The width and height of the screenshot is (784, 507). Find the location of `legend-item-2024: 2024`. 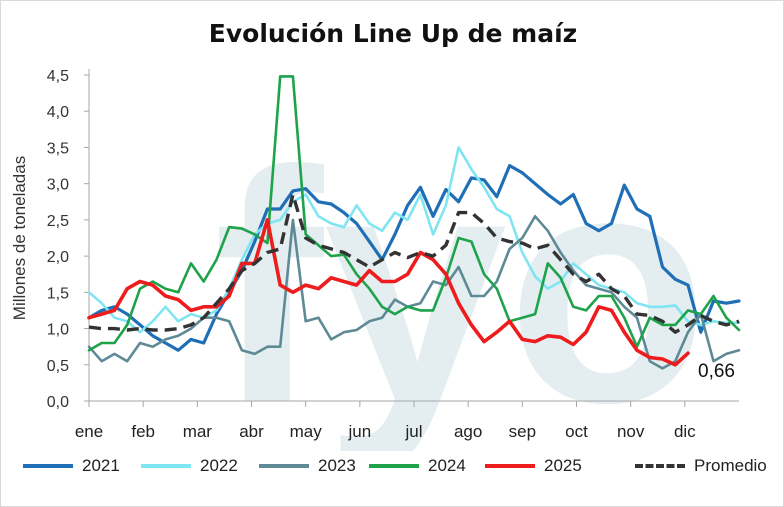

legend-item-2024: 2024 is located at coordinates (417, 466).